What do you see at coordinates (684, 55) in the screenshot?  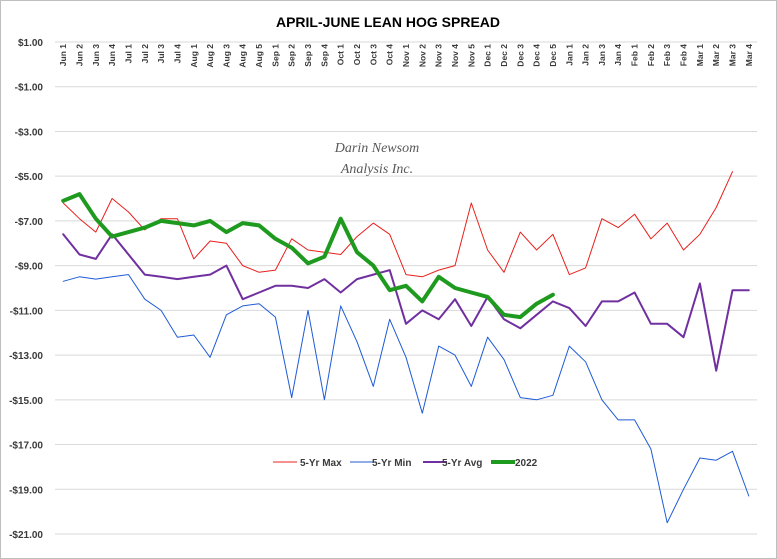 I see `x-tick-label: Feb 4` at bounding box center [684, 55].